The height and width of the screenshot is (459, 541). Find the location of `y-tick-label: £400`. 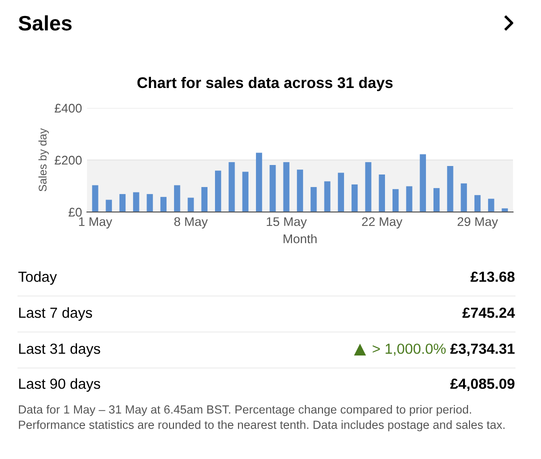

y-tick-label: £400 is located at coordinates (68, 108).